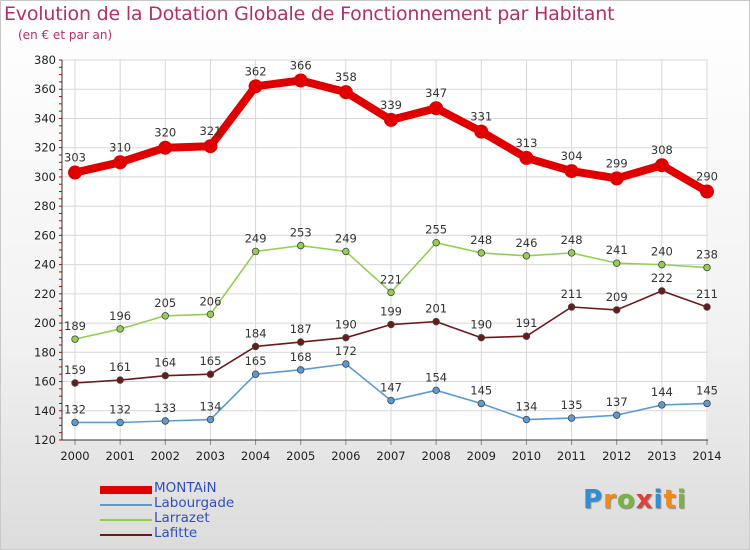  What do you see at coordinates (75, 158) in the screenshot?
I see `data-label-montain: 303` at bounding box center [75, 158].